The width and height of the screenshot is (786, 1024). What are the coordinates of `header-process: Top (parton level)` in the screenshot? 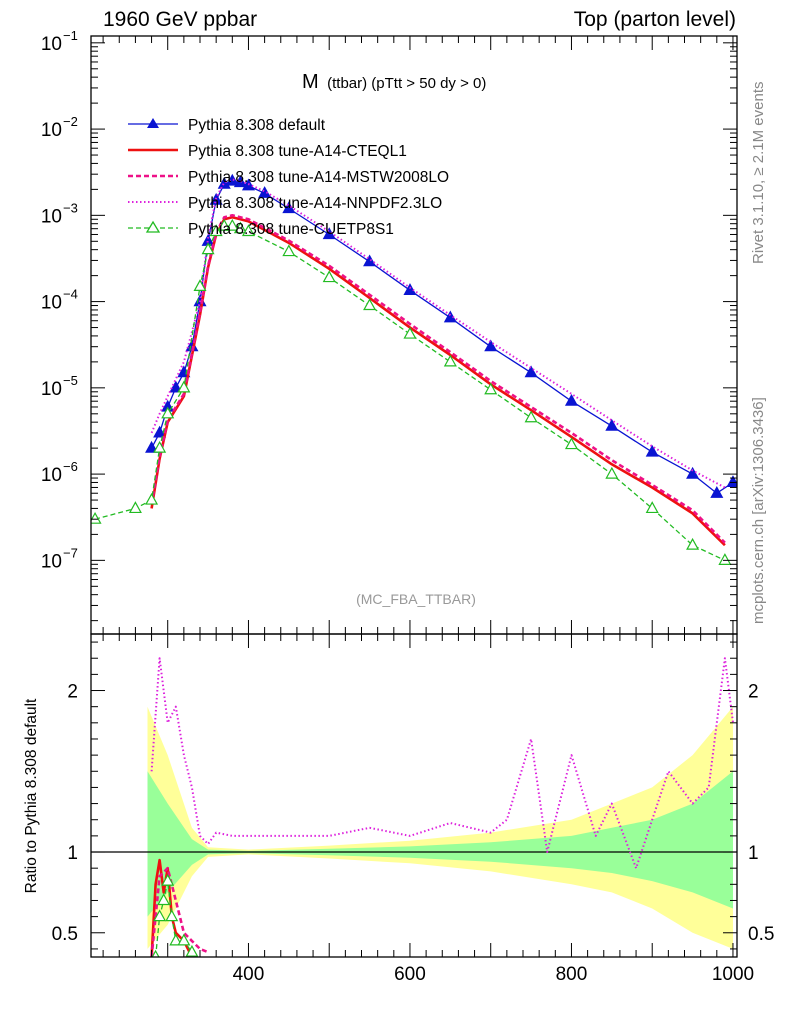 It's located at (655, 19).